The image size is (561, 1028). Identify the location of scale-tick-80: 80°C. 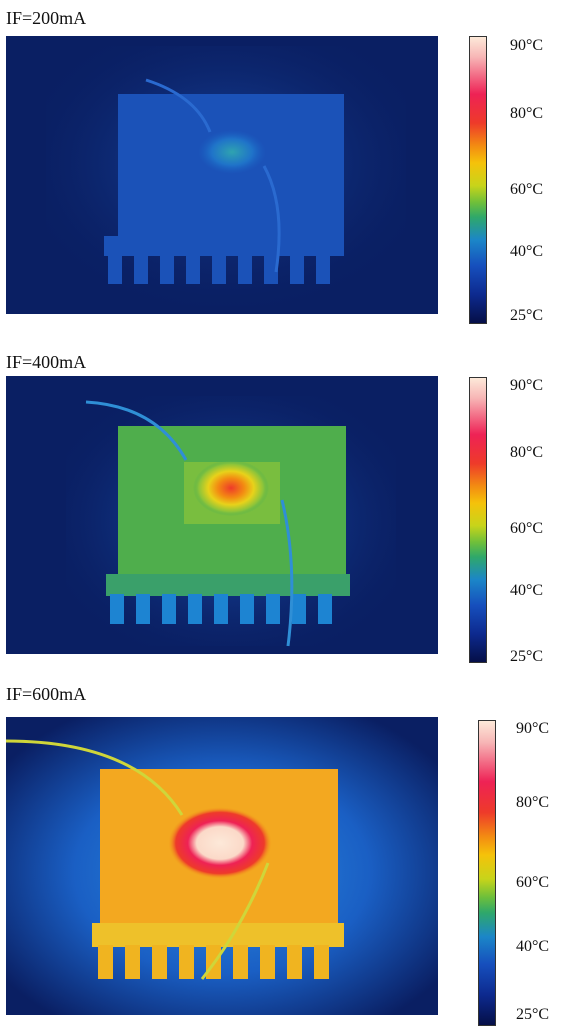
(527, 113).